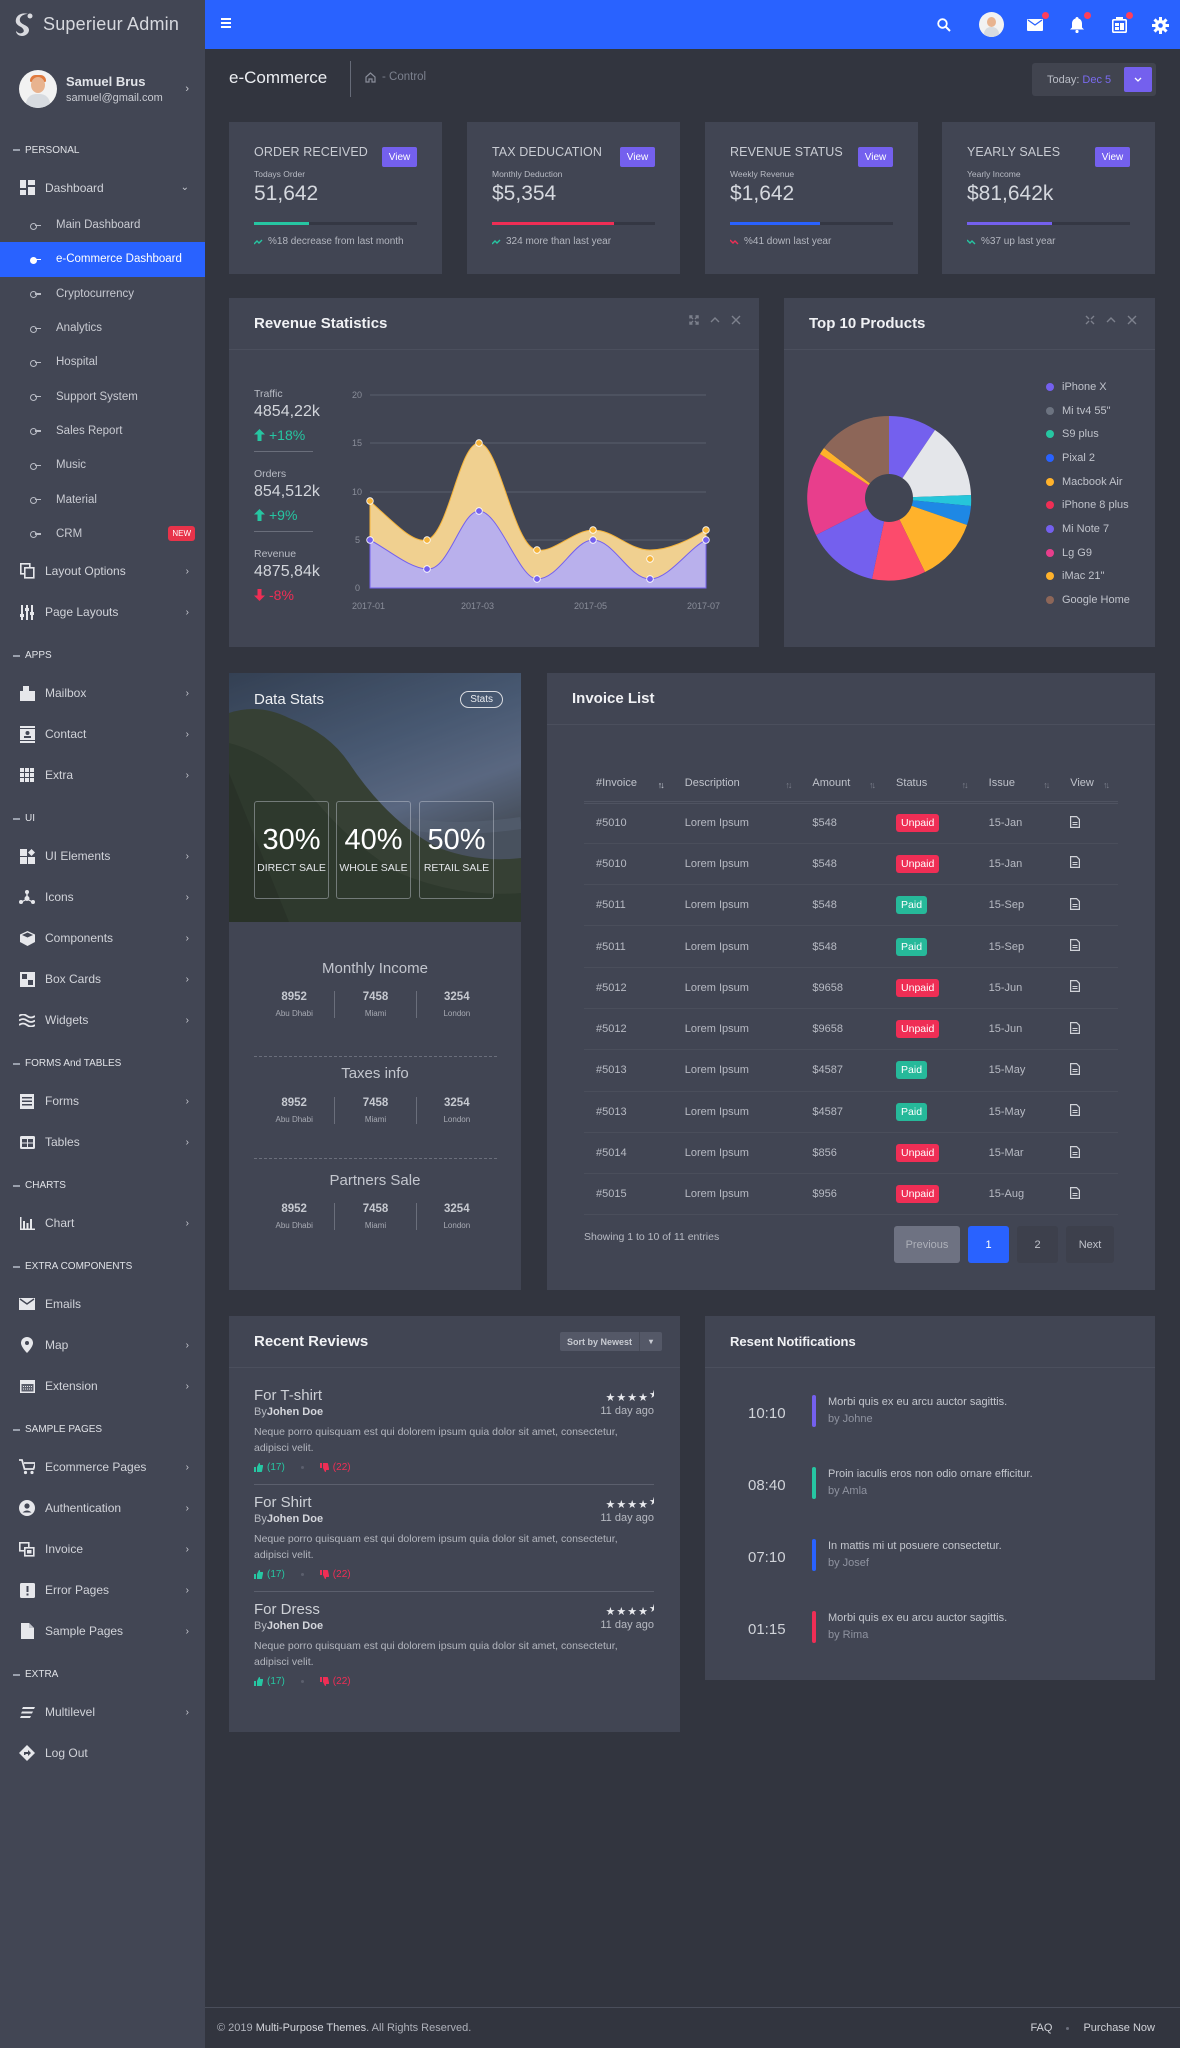 The height and width of the screenshot is (2048, 1180). What do you see at coordinates (1017, 785) in the screenshot?
I see `column-header-issue: Issue ↑↓` at bounding box center [1017, 785].